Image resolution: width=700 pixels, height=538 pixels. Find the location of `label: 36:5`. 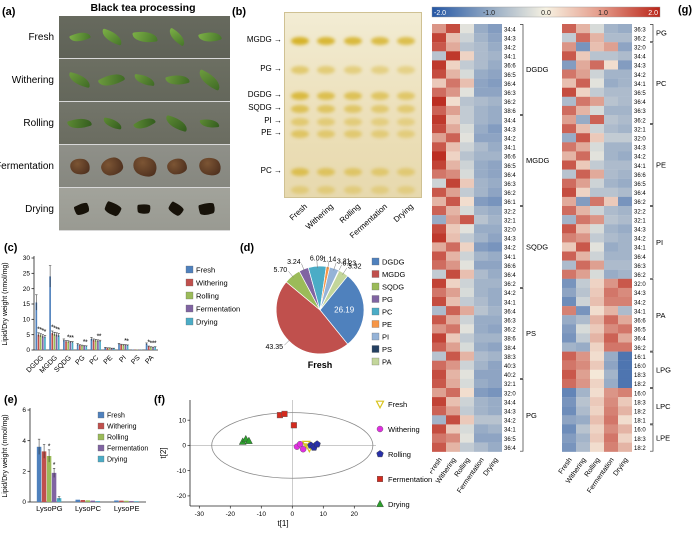

label: 36:5 is located at coordinates (640, 185).